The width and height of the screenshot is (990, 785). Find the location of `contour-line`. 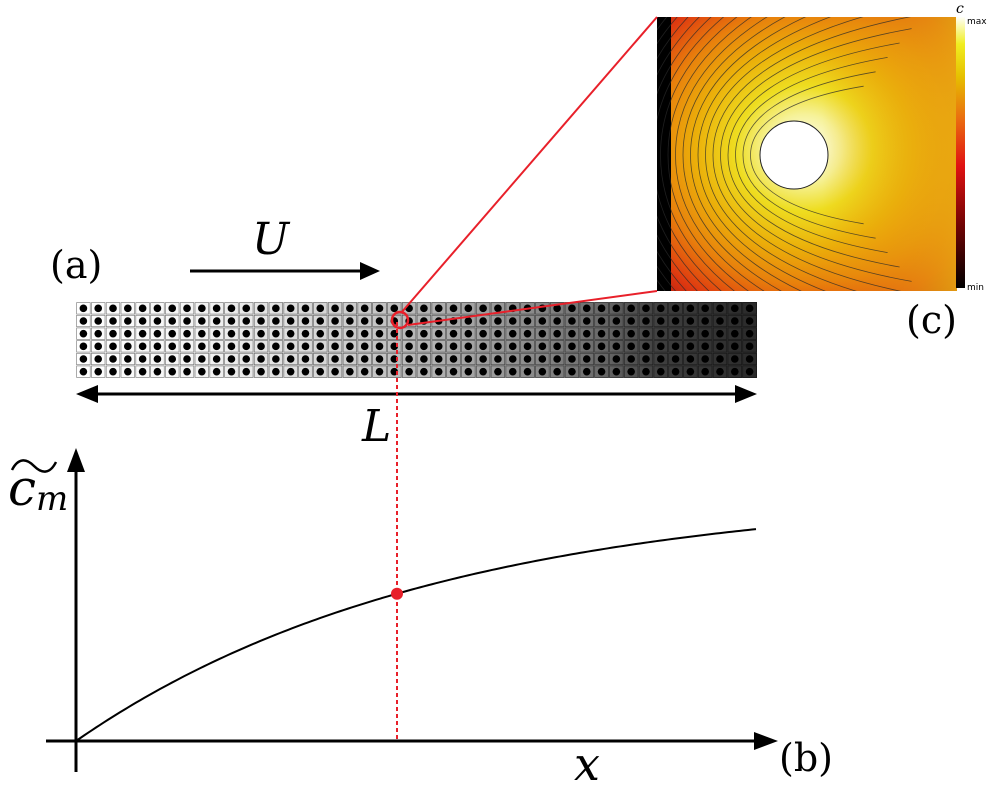

contour-line is located at coordinates (816, 155).